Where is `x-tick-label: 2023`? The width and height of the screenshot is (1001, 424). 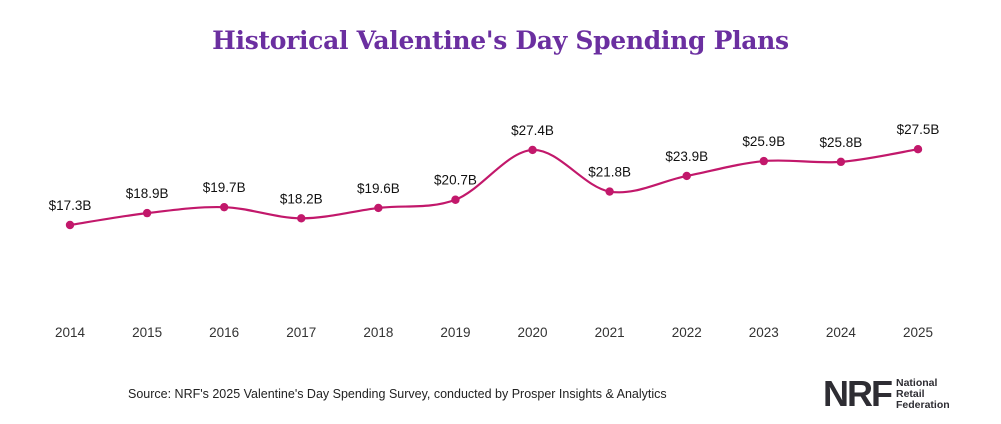
x-tick-label: 2023 is located at coordinates (764, 332).